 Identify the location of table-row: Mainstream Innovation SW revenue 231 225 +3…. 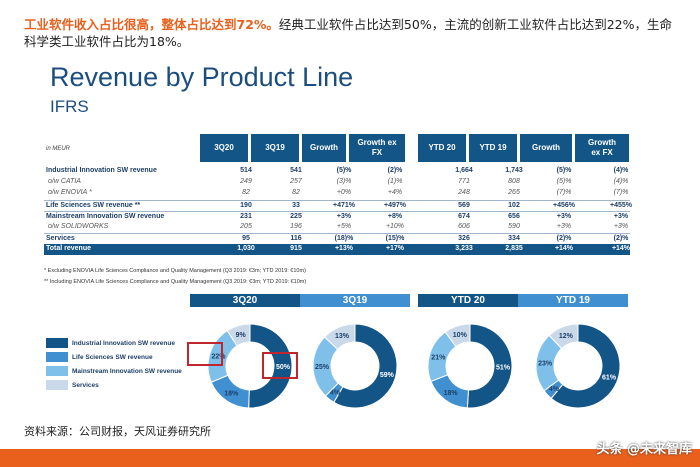
(337, 216).